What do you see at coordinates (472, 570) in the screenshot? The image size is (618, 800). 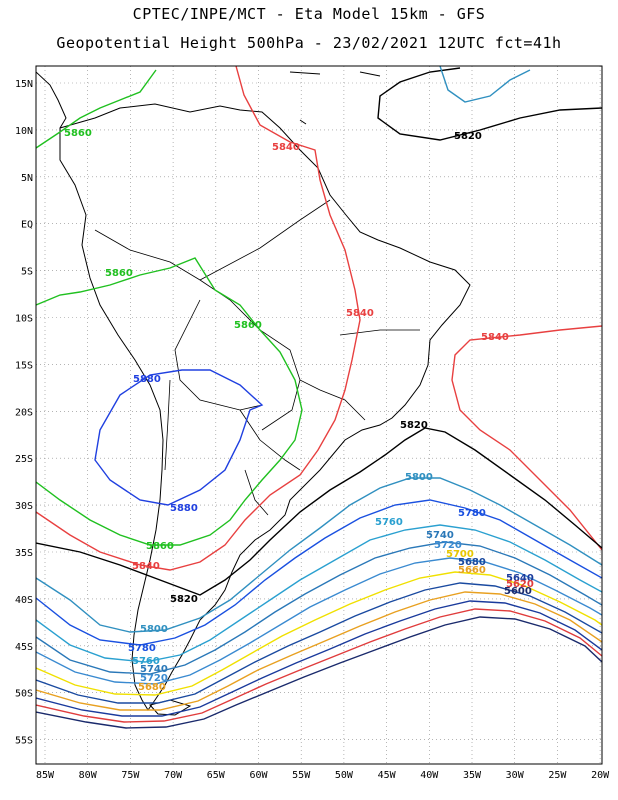 I see `contour-label-5660-a: 5660` at bounding box center [472, 570].